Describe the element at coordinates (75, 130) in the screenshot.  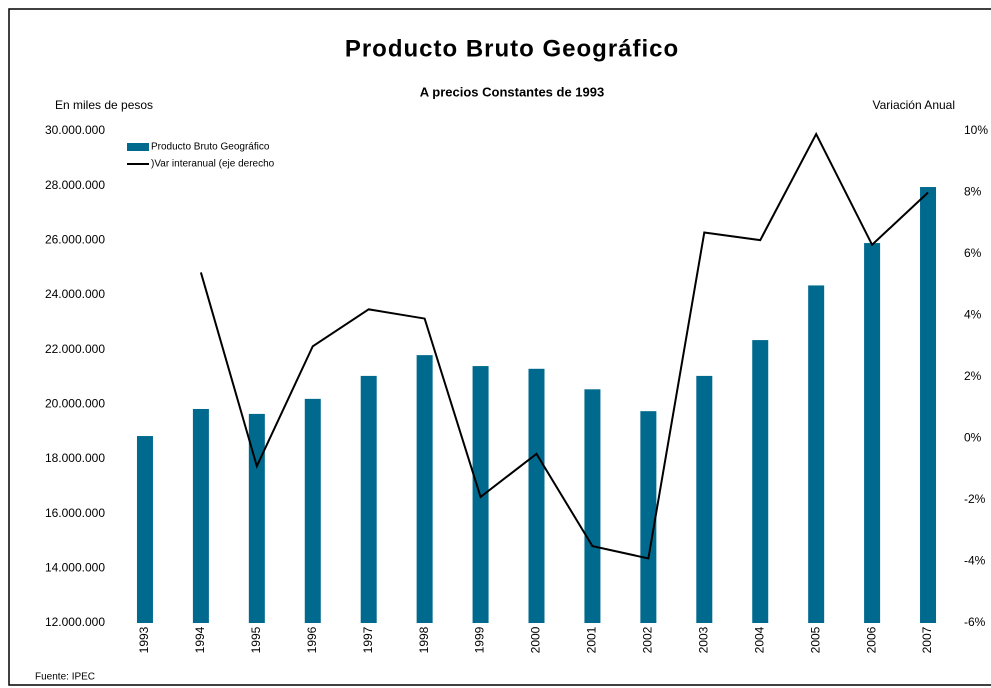
I see `y-tick-label: 30.000.000` at that location.